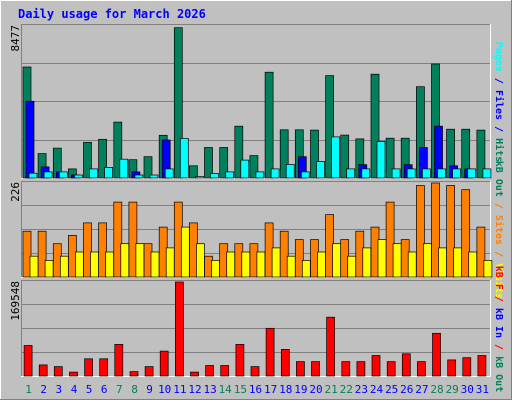 This screenshot has height=405, width=512. Describe the element at coordinates (346, 389) in the screenshot. I see `day-label-22: 22` at that location.